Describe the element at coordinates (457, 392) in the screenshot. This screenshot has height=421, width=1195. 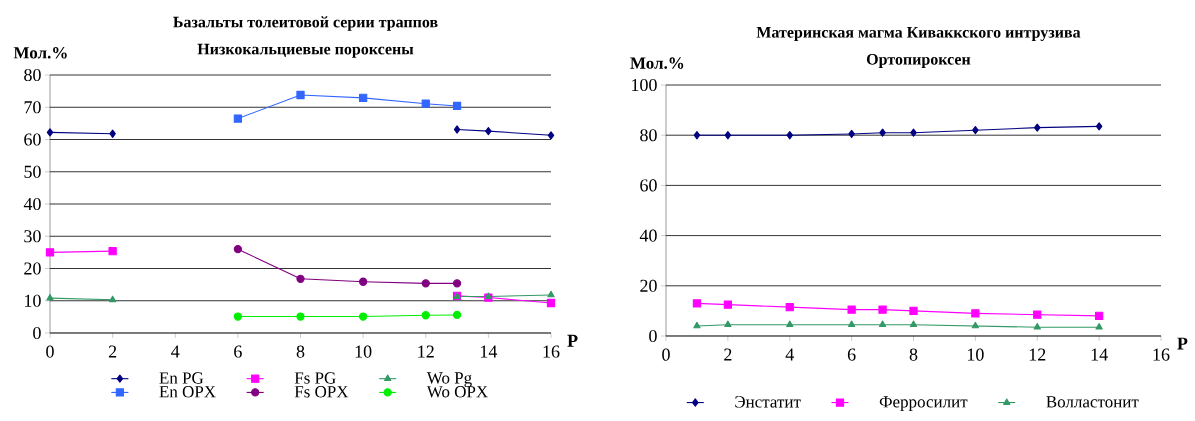
I see `legend-label: Wo OPX` at that location.